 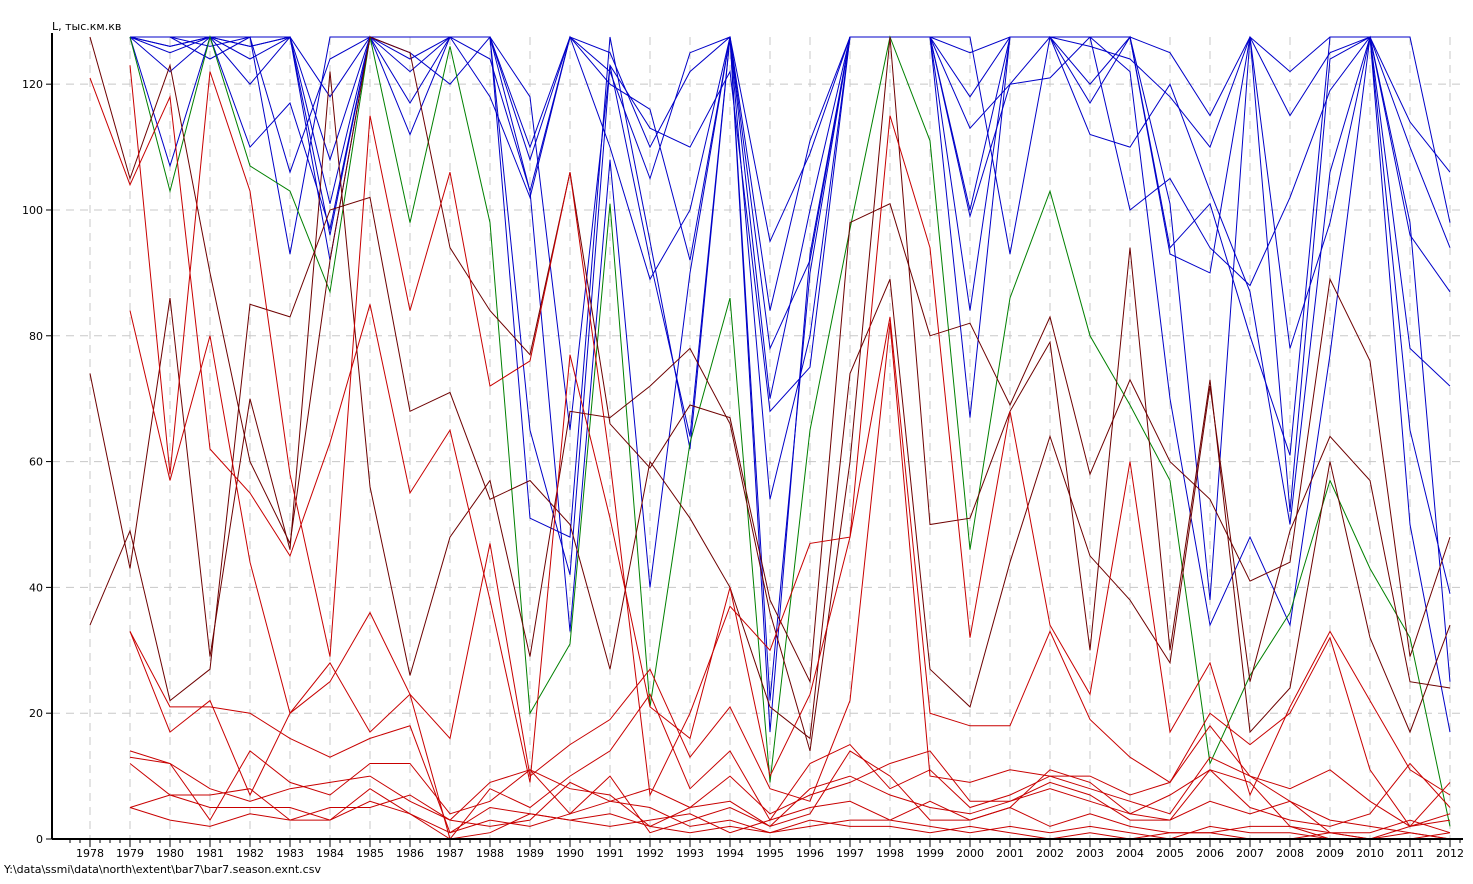 I want to click on x-tick-label: 2009, so click(x=1330, y=853).